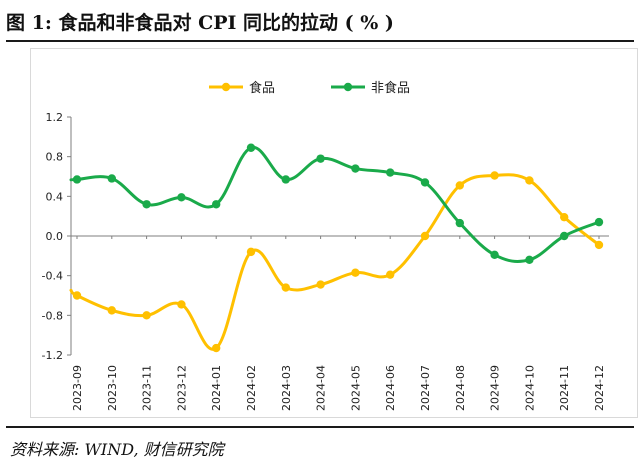 The height and width of the screenshot is (468, 640). What do you see at coordinates (147, 388) in the screenshot?
I see `x-tick-label: 2023-11` at bounding box center [147, 388].